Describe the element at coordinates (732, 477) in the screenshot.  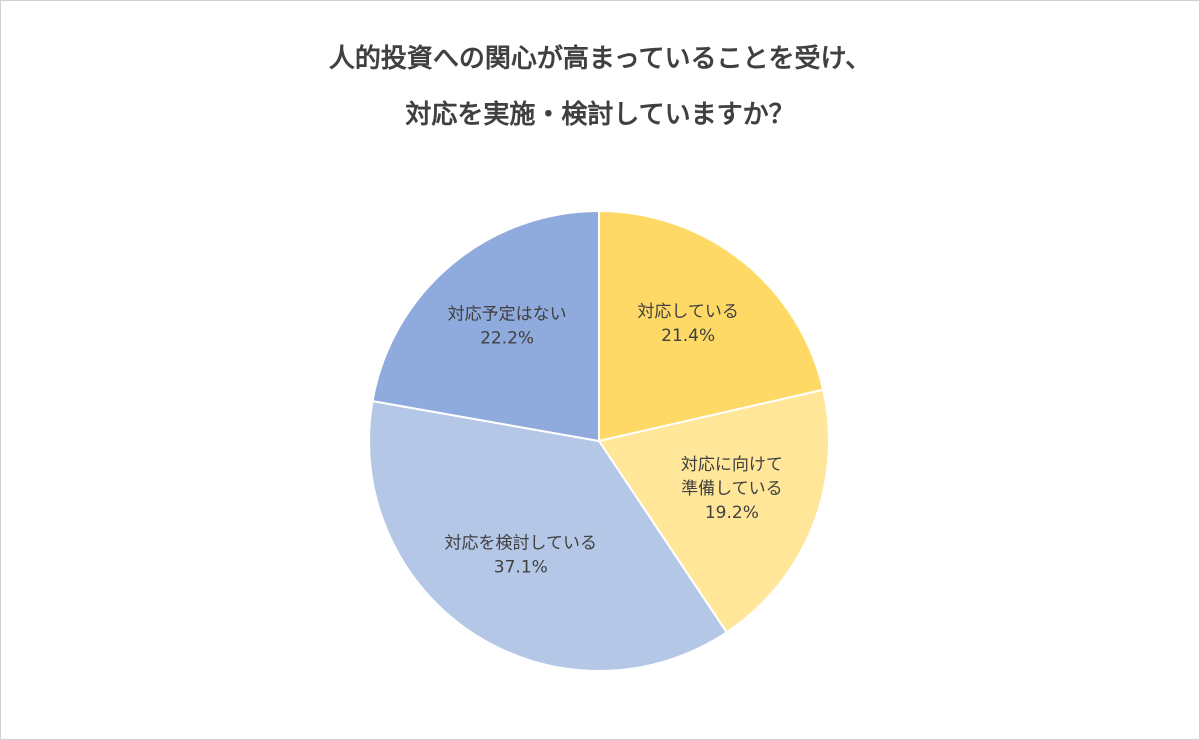
I see `slice-label: 対応に向けて準備している` at that location.